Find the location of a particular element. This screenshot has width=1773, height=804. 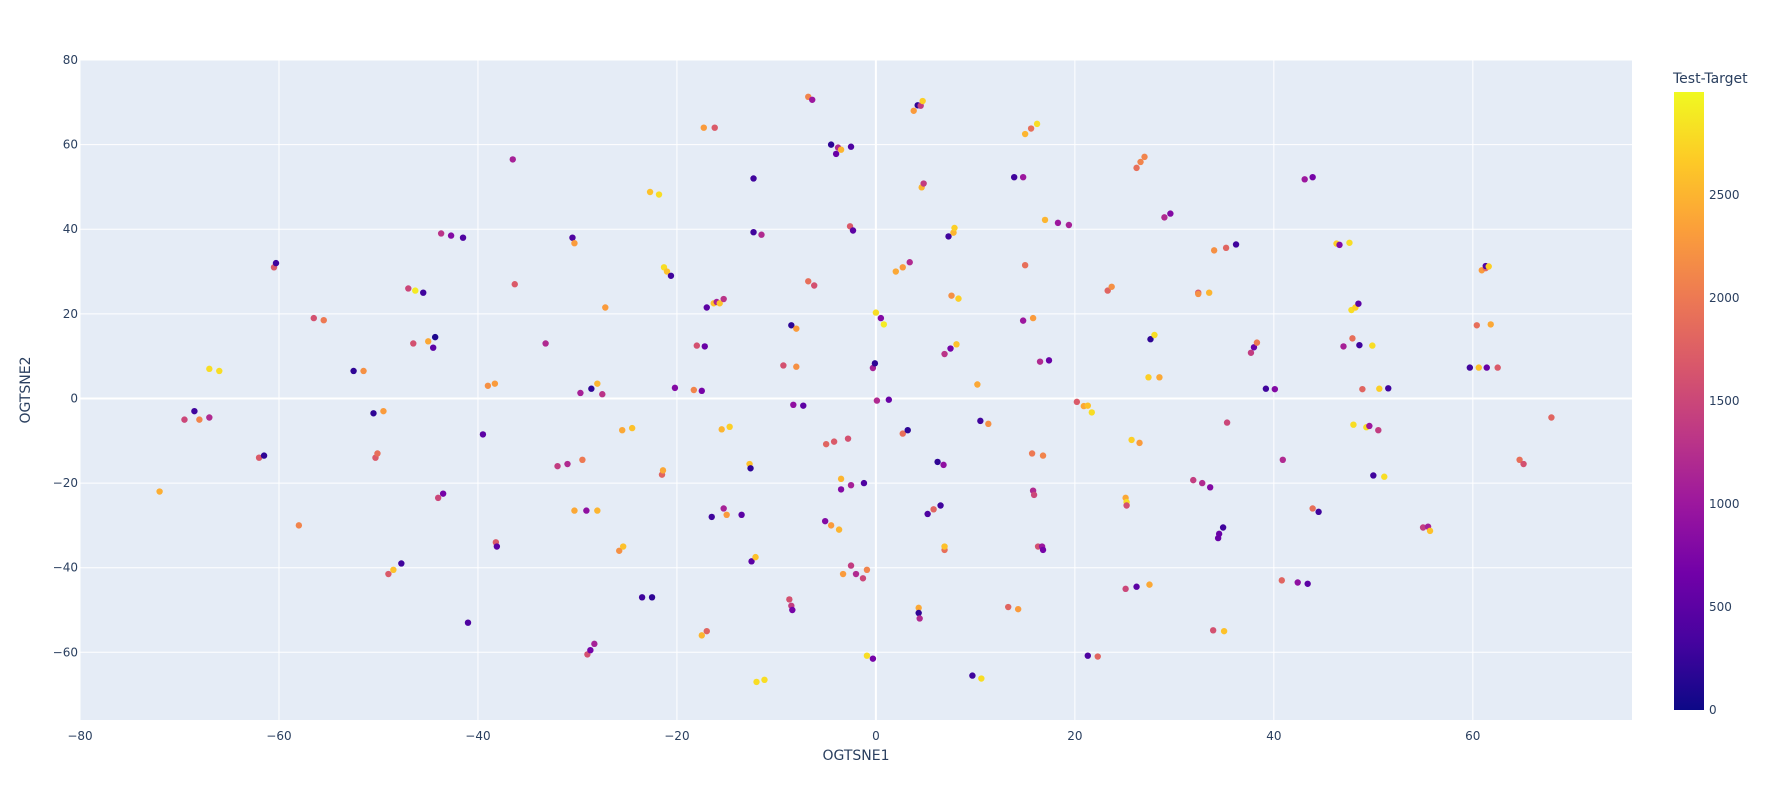

x-axis-title: OGTSNE1 is located at coordinates (855, 756).